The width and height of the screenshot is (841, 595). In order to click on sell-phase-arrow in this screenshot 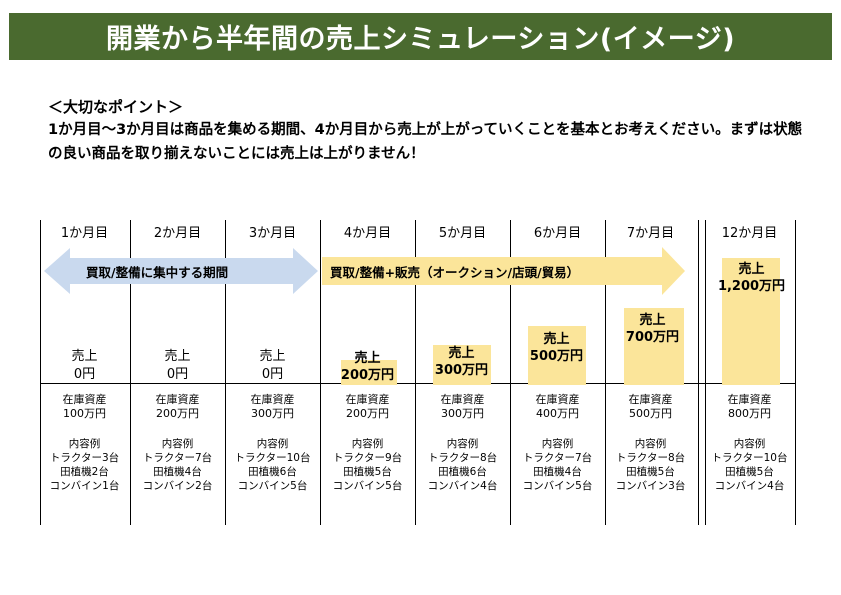, I will do `click(503, 271)`.